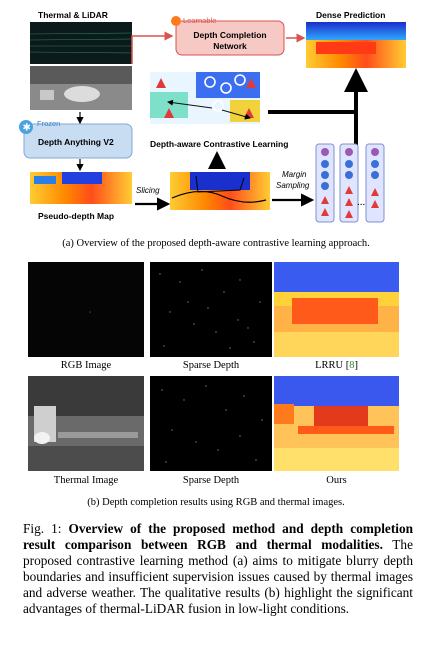  I want to click on depth-anything-label: Depth Anything V2, so click(76, 142).